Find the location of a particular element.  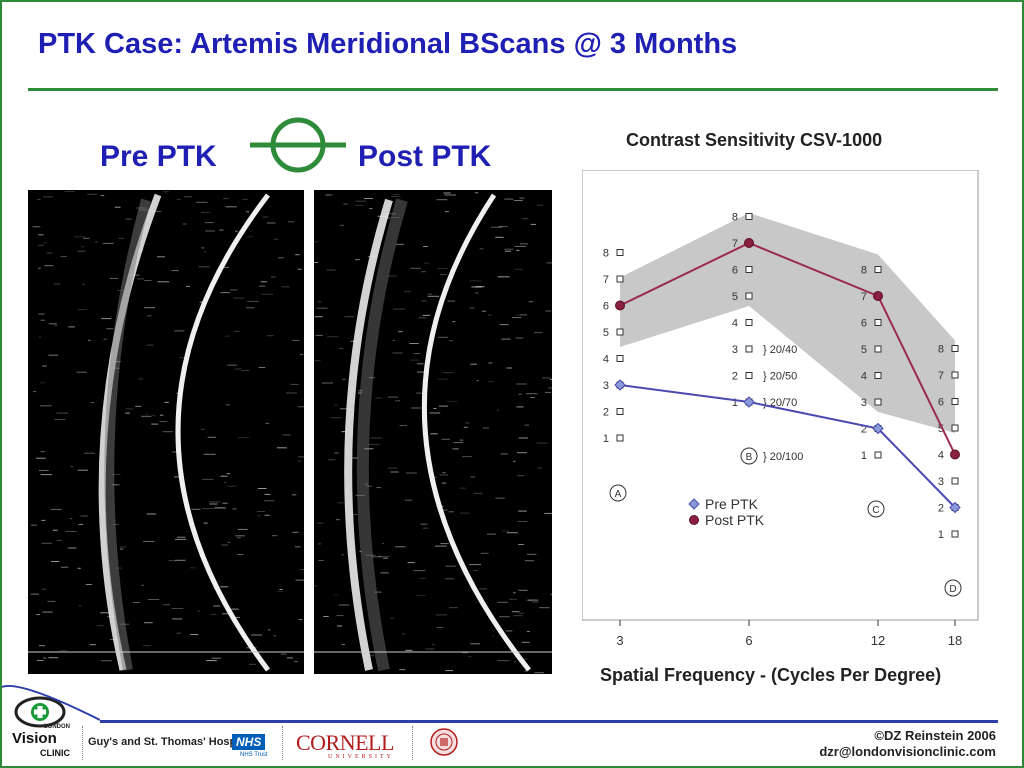

clinic-name-london: LONDON is located at coordinates (57, 727).